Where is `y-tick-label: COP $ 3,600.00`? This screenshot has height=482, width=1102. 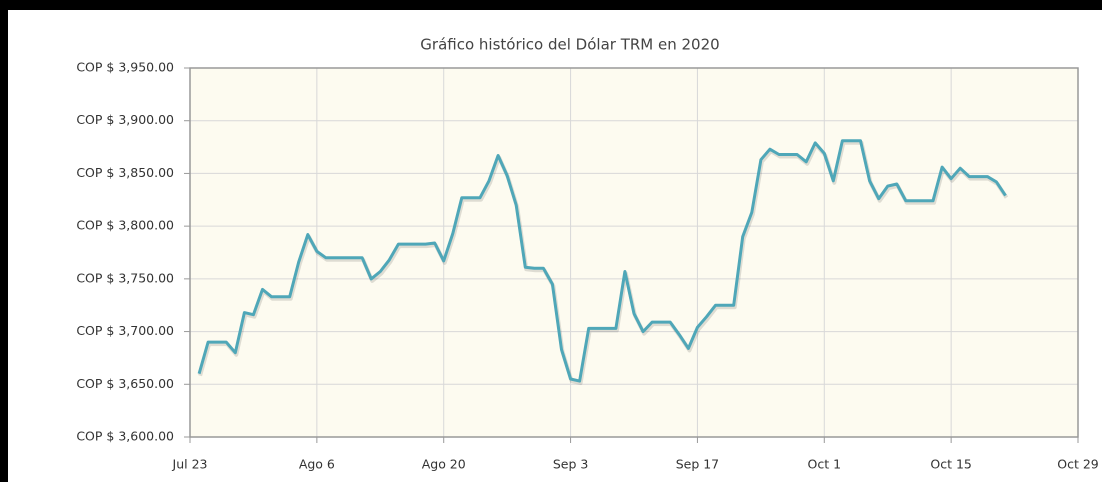 y-tick-label: COP $ 3,600.00 is located at coordinates (125, 436).